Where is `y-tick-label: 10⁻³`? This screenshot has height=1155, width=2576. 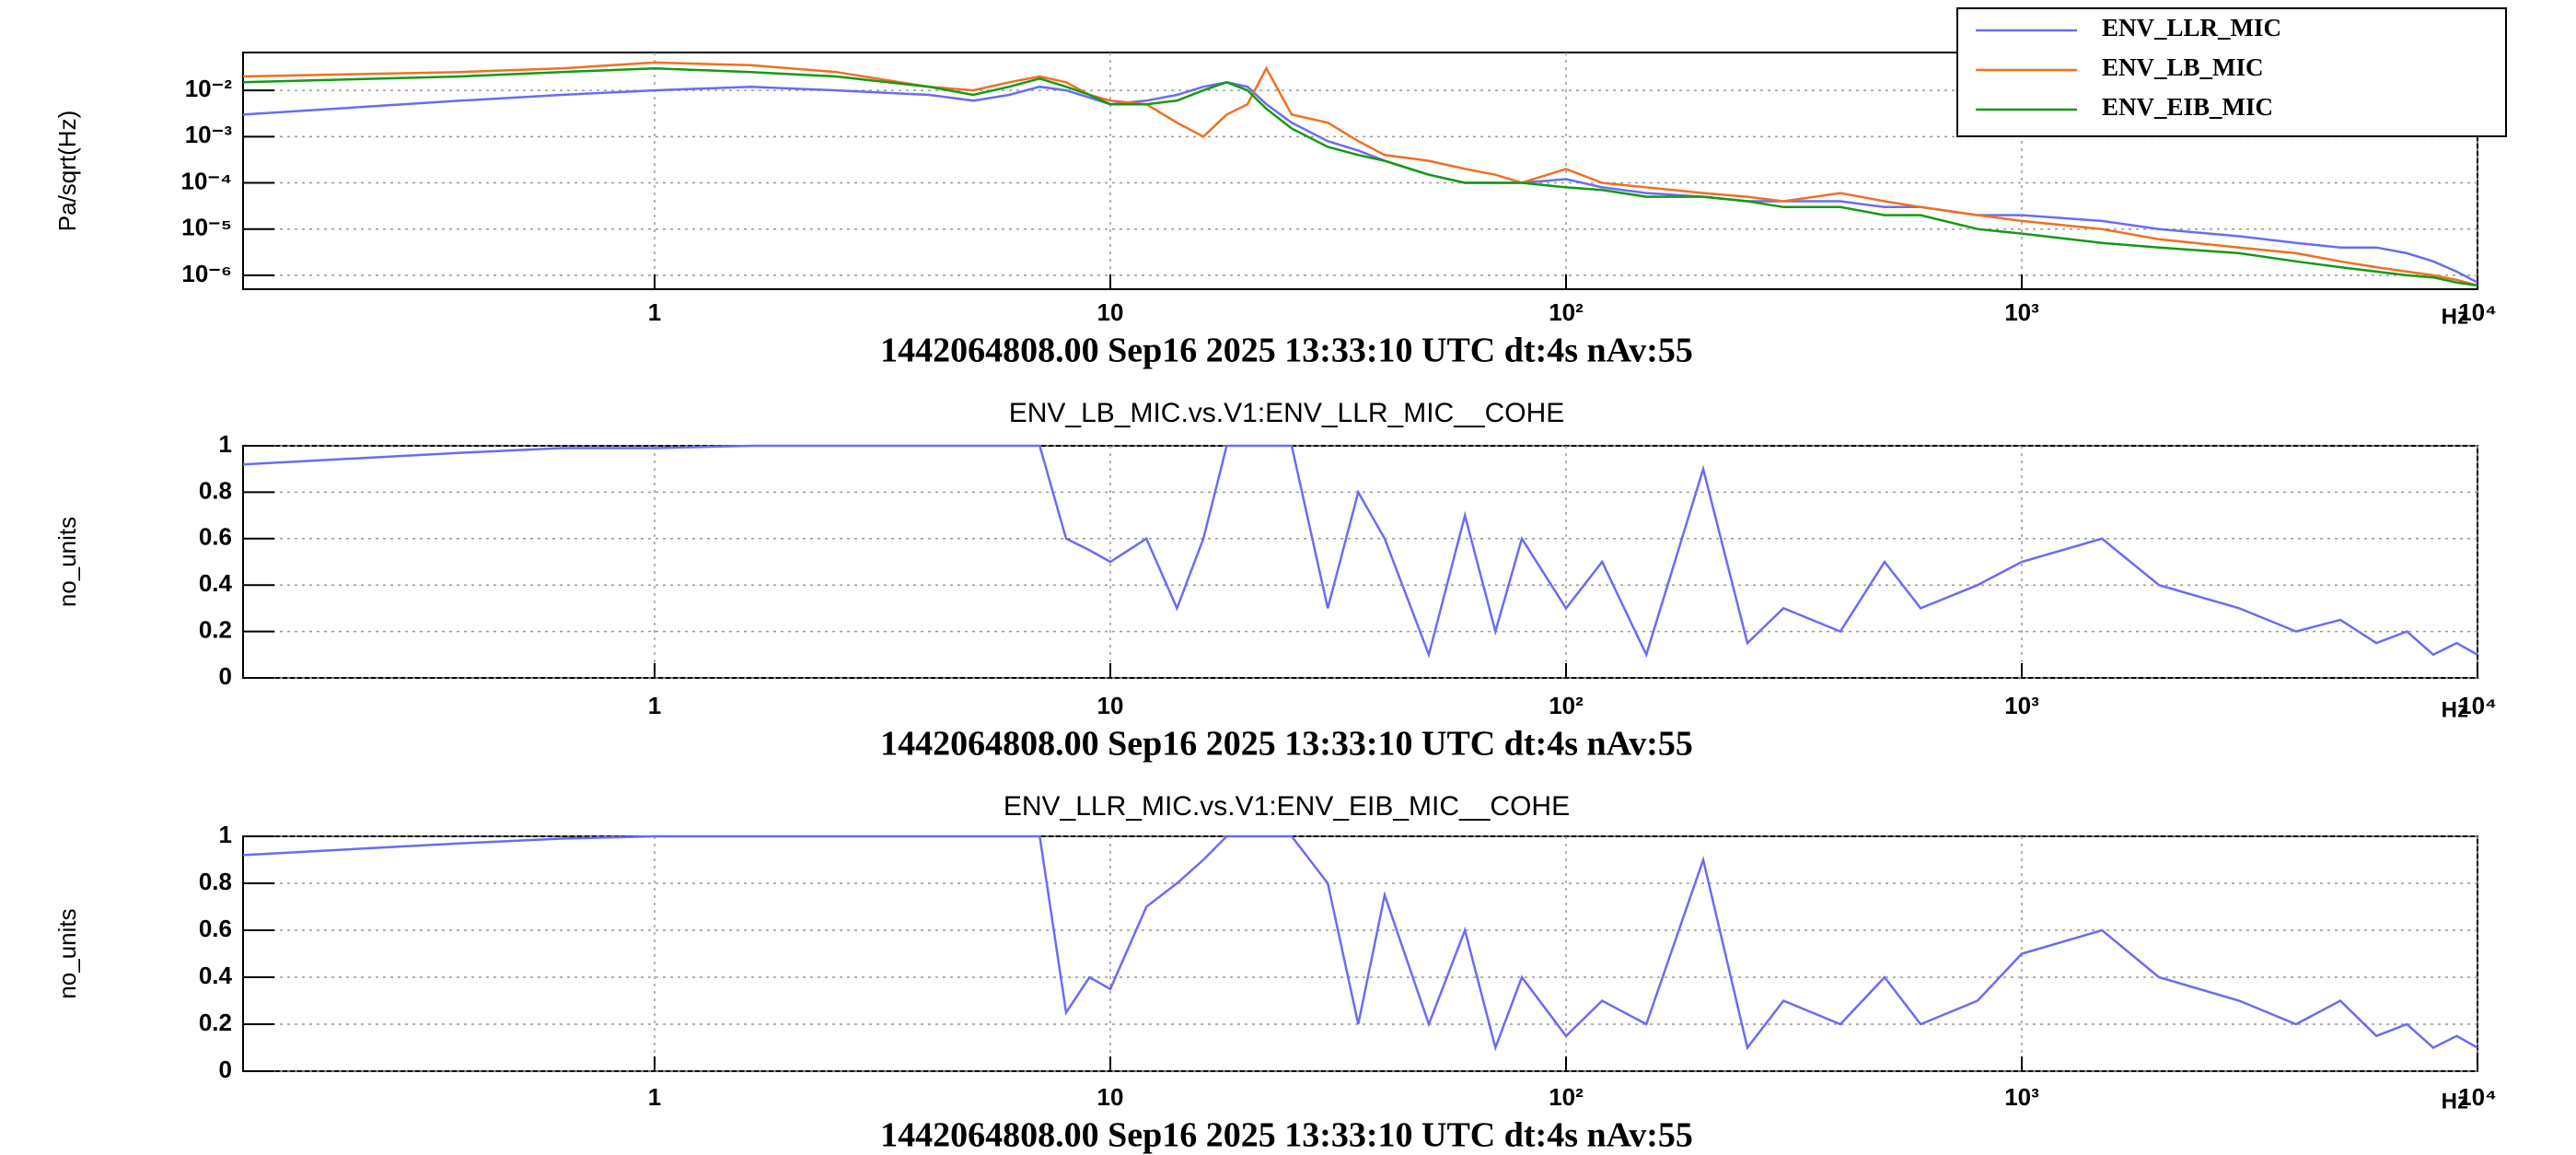 y-tick-label: 10⁻³ is located at coordinates (209, 134).